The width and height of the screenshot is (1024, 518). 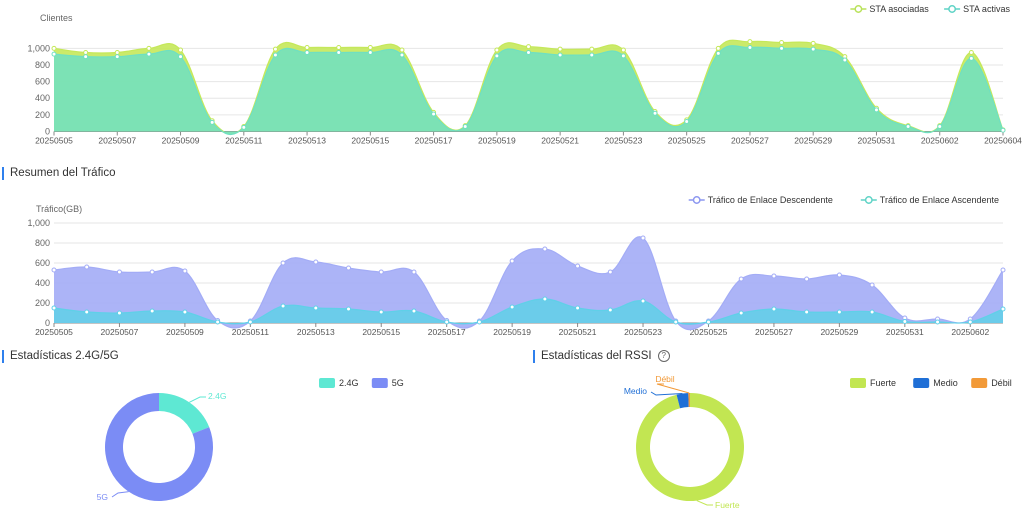 What do you see at coordinates (635, 391) in the screenshot?
I see `rssi-slice-label: Medio` at bounding box center [635, 391].